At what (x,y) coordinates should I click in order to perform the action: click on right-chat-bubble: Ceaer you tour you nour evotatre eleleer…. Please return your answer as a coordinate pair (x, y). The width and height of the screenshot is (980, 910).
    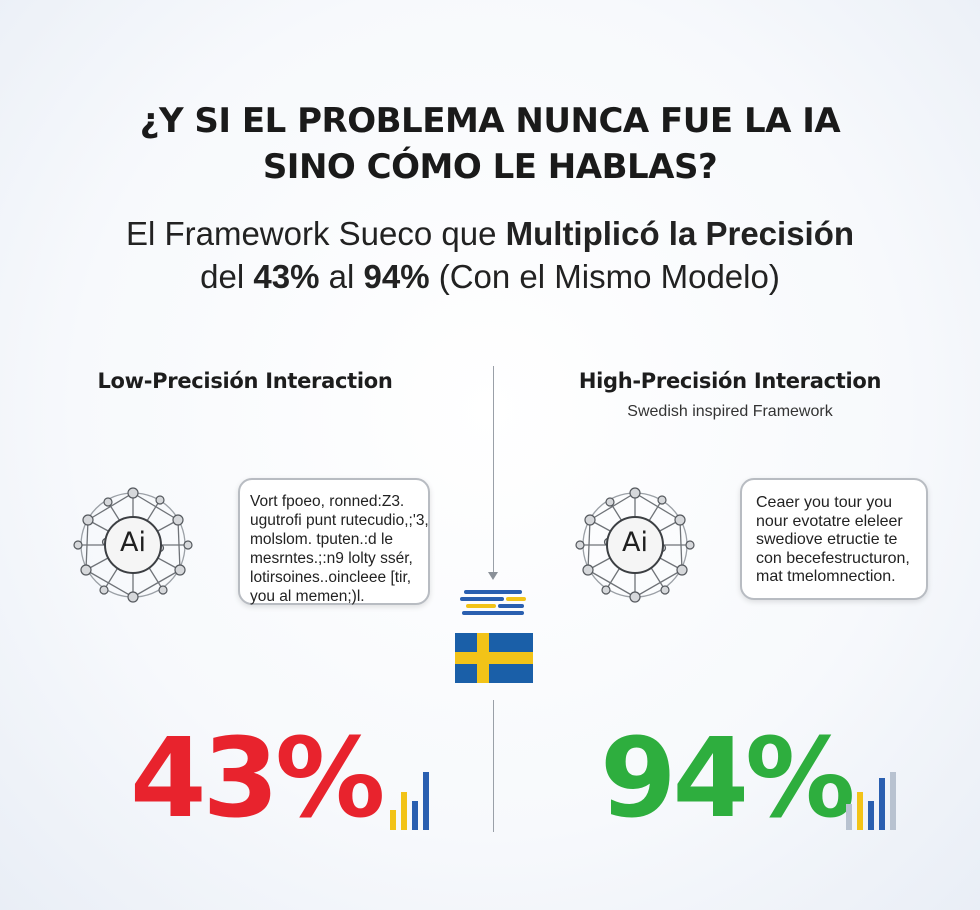
    Looking at the image, I should click on (834, 539).